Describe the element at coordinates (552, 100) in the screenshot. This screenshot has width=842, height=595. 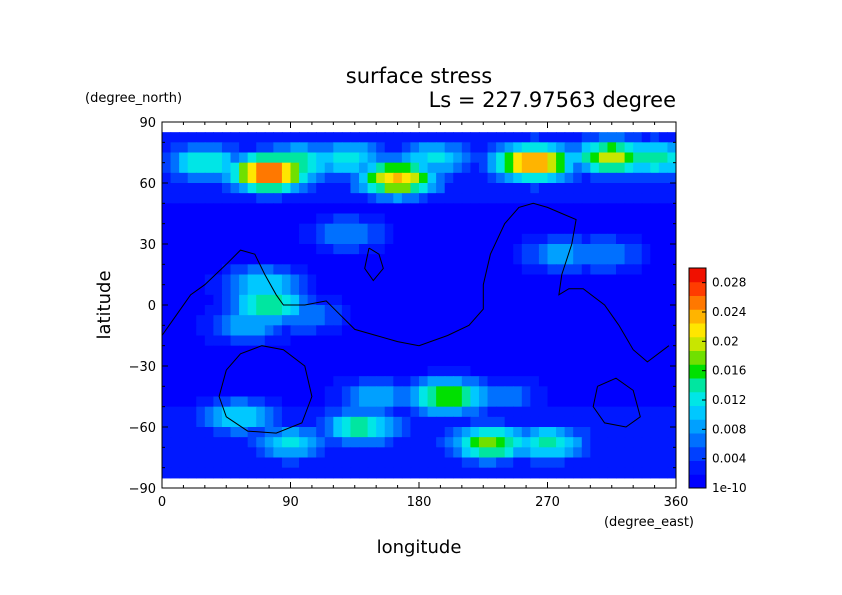
I see `chart-subtitle: Ls = 227.97563 degree` at that location.